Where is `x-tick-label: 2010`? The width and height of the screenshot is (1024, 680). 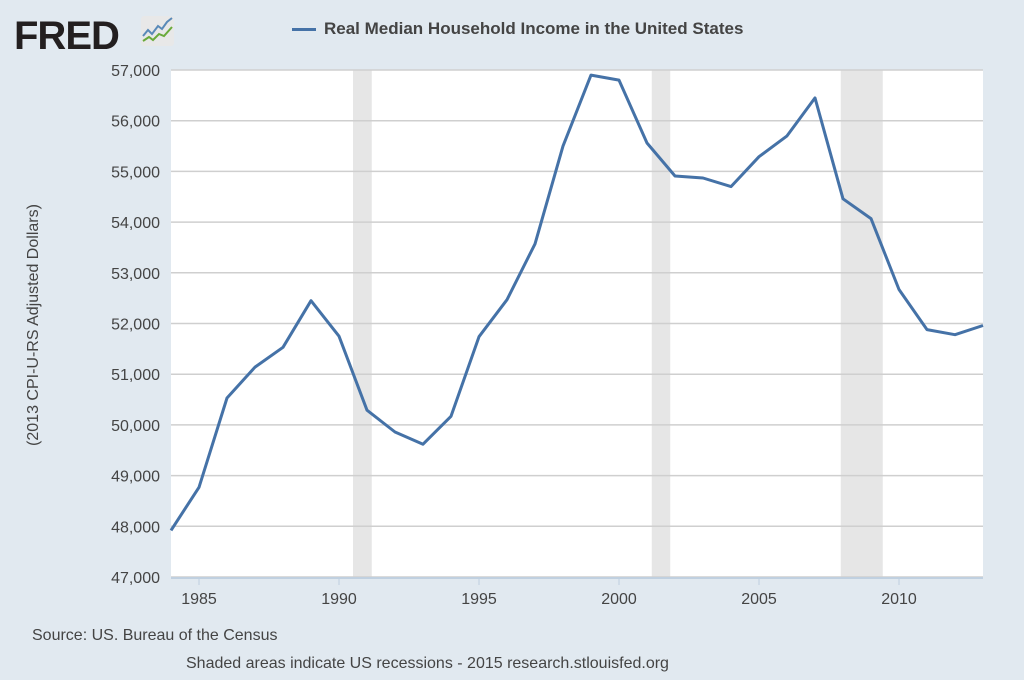 x-tick-label: 2010 is located at coordinates (899, 599).